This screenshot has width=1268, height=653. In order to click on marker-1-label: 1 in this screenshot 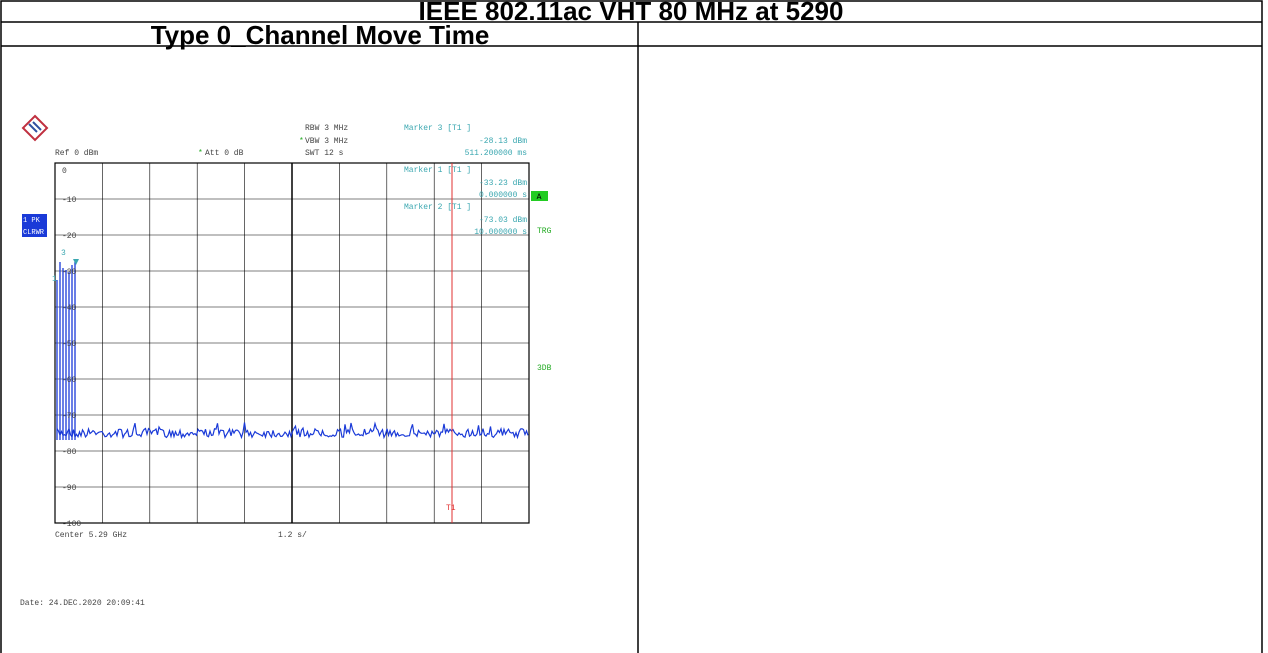, I will do `click(54, 279)`.